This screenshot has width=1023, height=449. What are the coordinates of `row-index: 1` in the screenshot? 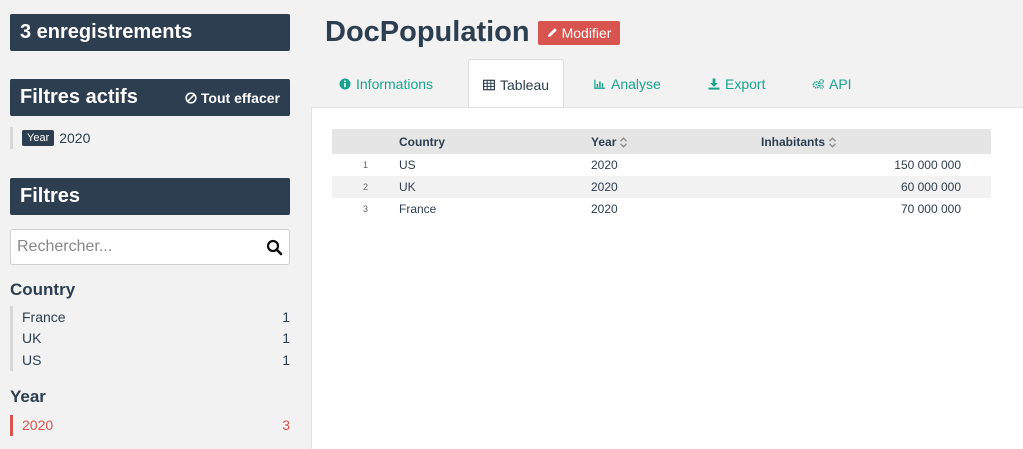 It's located at (365, 165).